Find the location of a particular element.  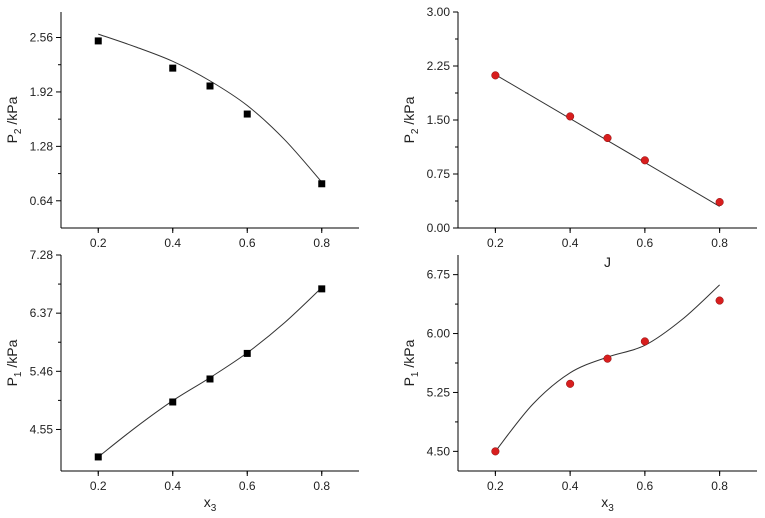

y-tick-label: 5.46 is located at coordinates (42, 371).